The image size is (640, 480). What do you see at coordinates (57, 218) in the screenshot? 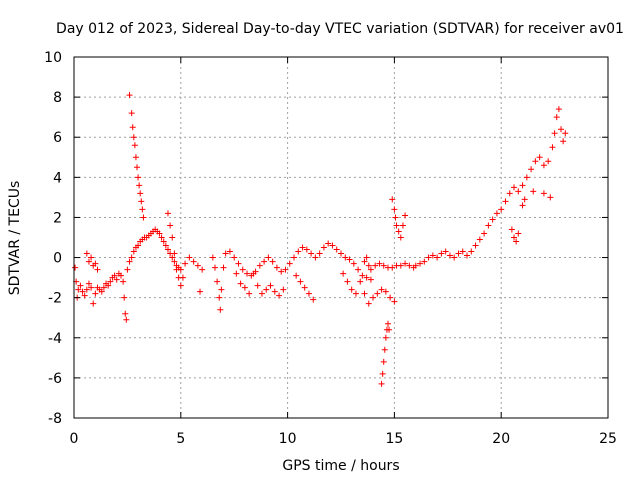
I see `y-tick-label: 2` at bounding box center [57, 218].